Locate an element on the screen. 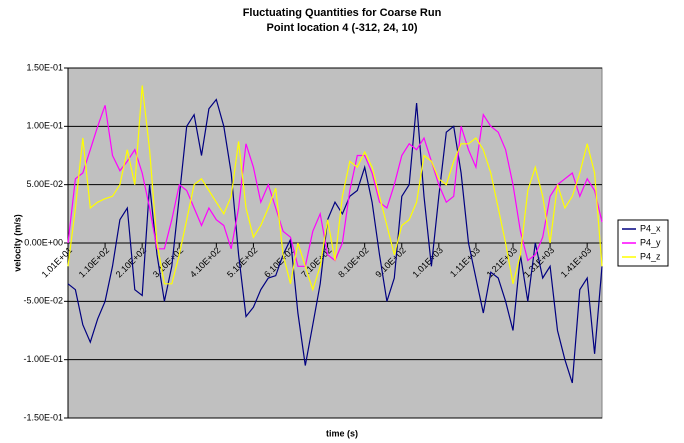 The height and width of the screenshot is (443, 684). y-tick-label: -1.00E-01 is located at coordinates (43, 359).